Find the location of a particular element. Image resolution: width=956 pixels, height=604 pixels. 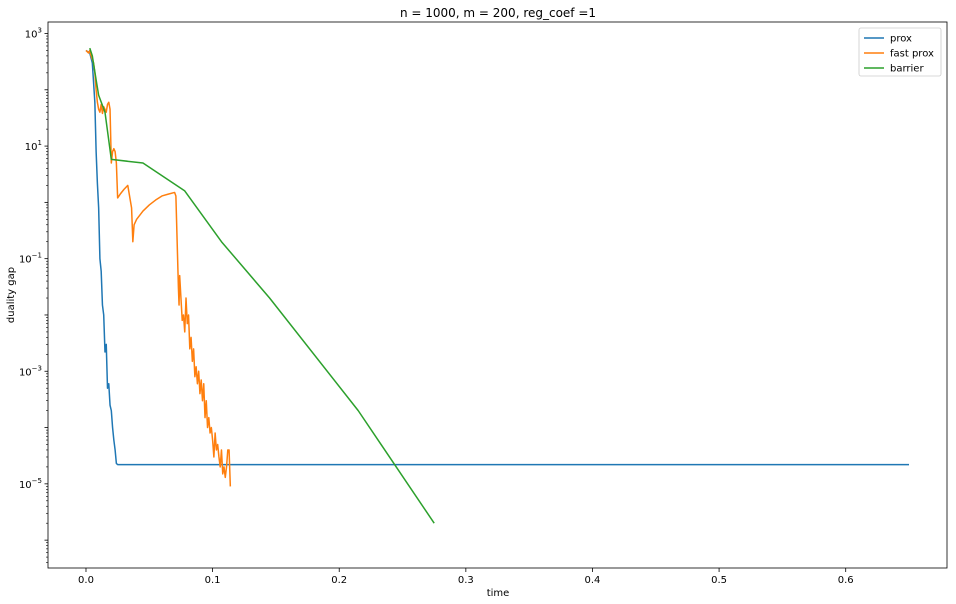

legend-frame is located at coordinates (900, 52).